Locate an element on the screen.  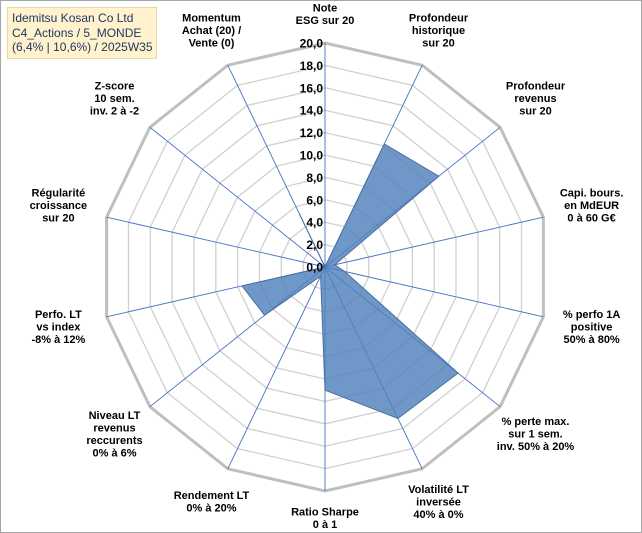
category-label: Perfo. LT vs index -8% à 12% is located at coordinates (58, 327).